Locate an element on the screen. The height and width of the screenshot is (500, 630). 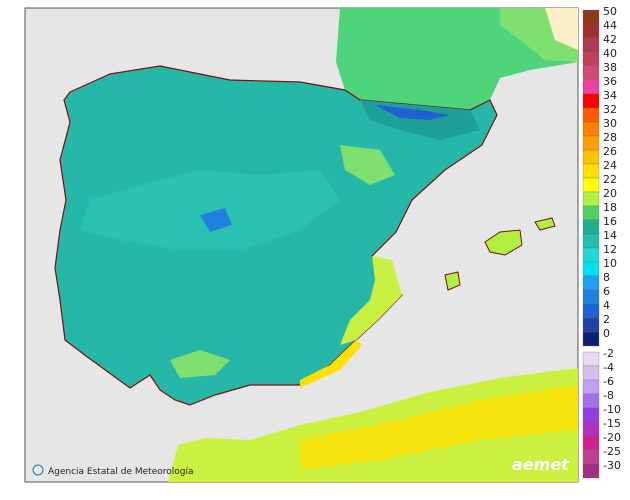
legend-label: 8 is located at coordinates (606, 277).